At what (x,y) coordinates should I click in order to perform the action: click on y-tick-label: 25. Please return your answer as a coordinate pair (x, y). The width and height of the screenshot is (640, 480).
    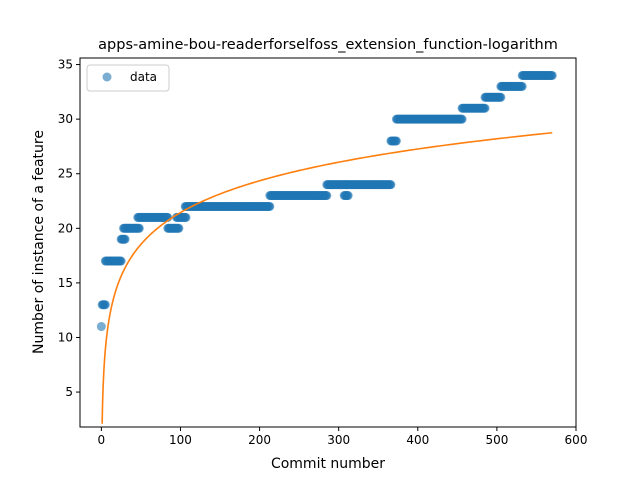
    Looking at the image, I should click on (65, 174).